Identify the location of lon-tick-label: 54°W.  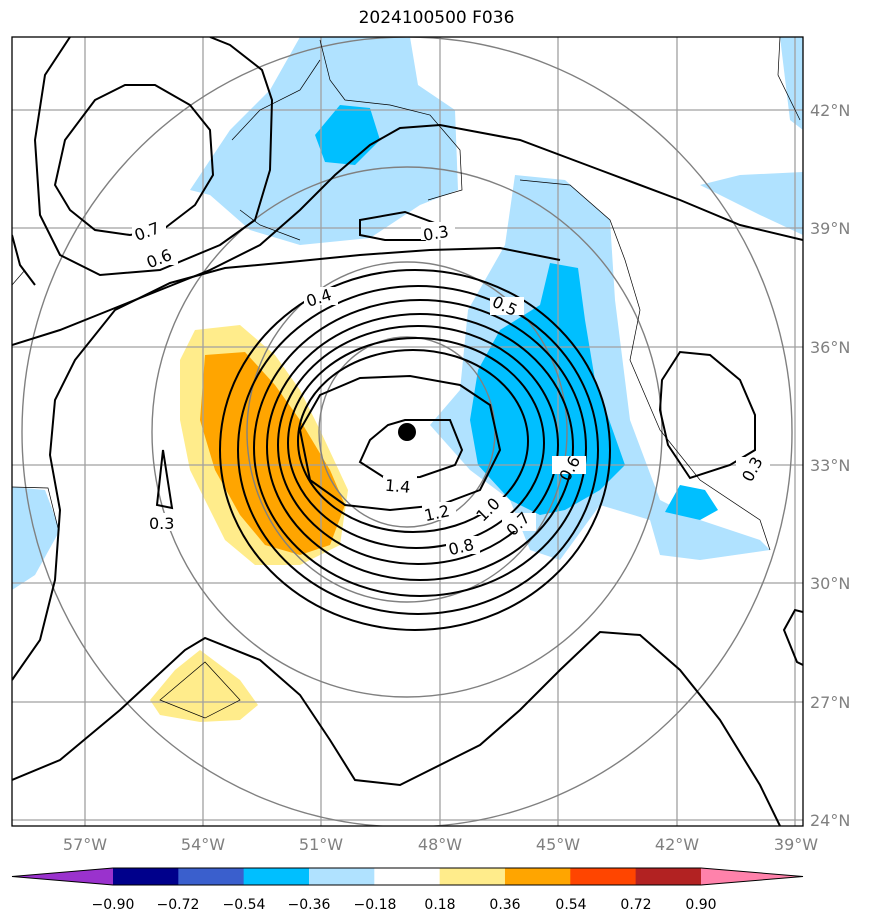
(203, 844).